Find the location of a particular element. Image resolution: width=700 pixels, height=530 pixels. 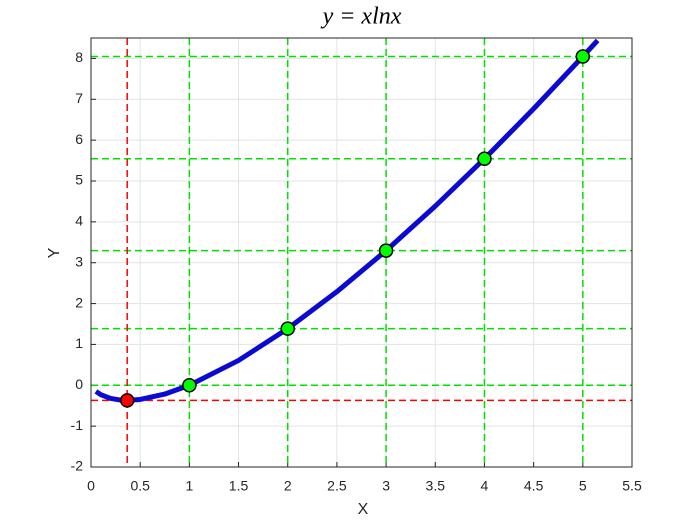

x-tick-label: 3.5 is located at coordinates (436, 486).